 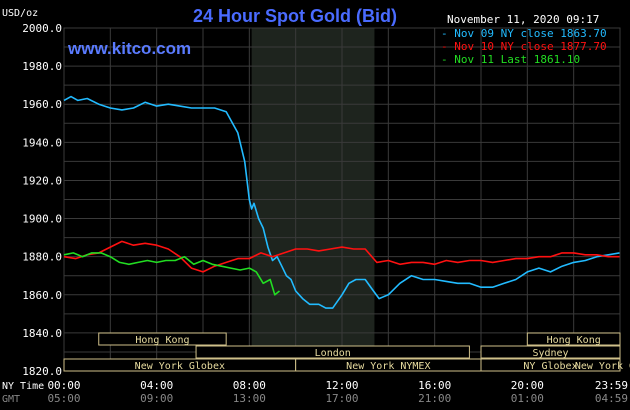 I want to click on legend-entry: - Nov 11 Last 1861.10, so click(x=510, y=59).